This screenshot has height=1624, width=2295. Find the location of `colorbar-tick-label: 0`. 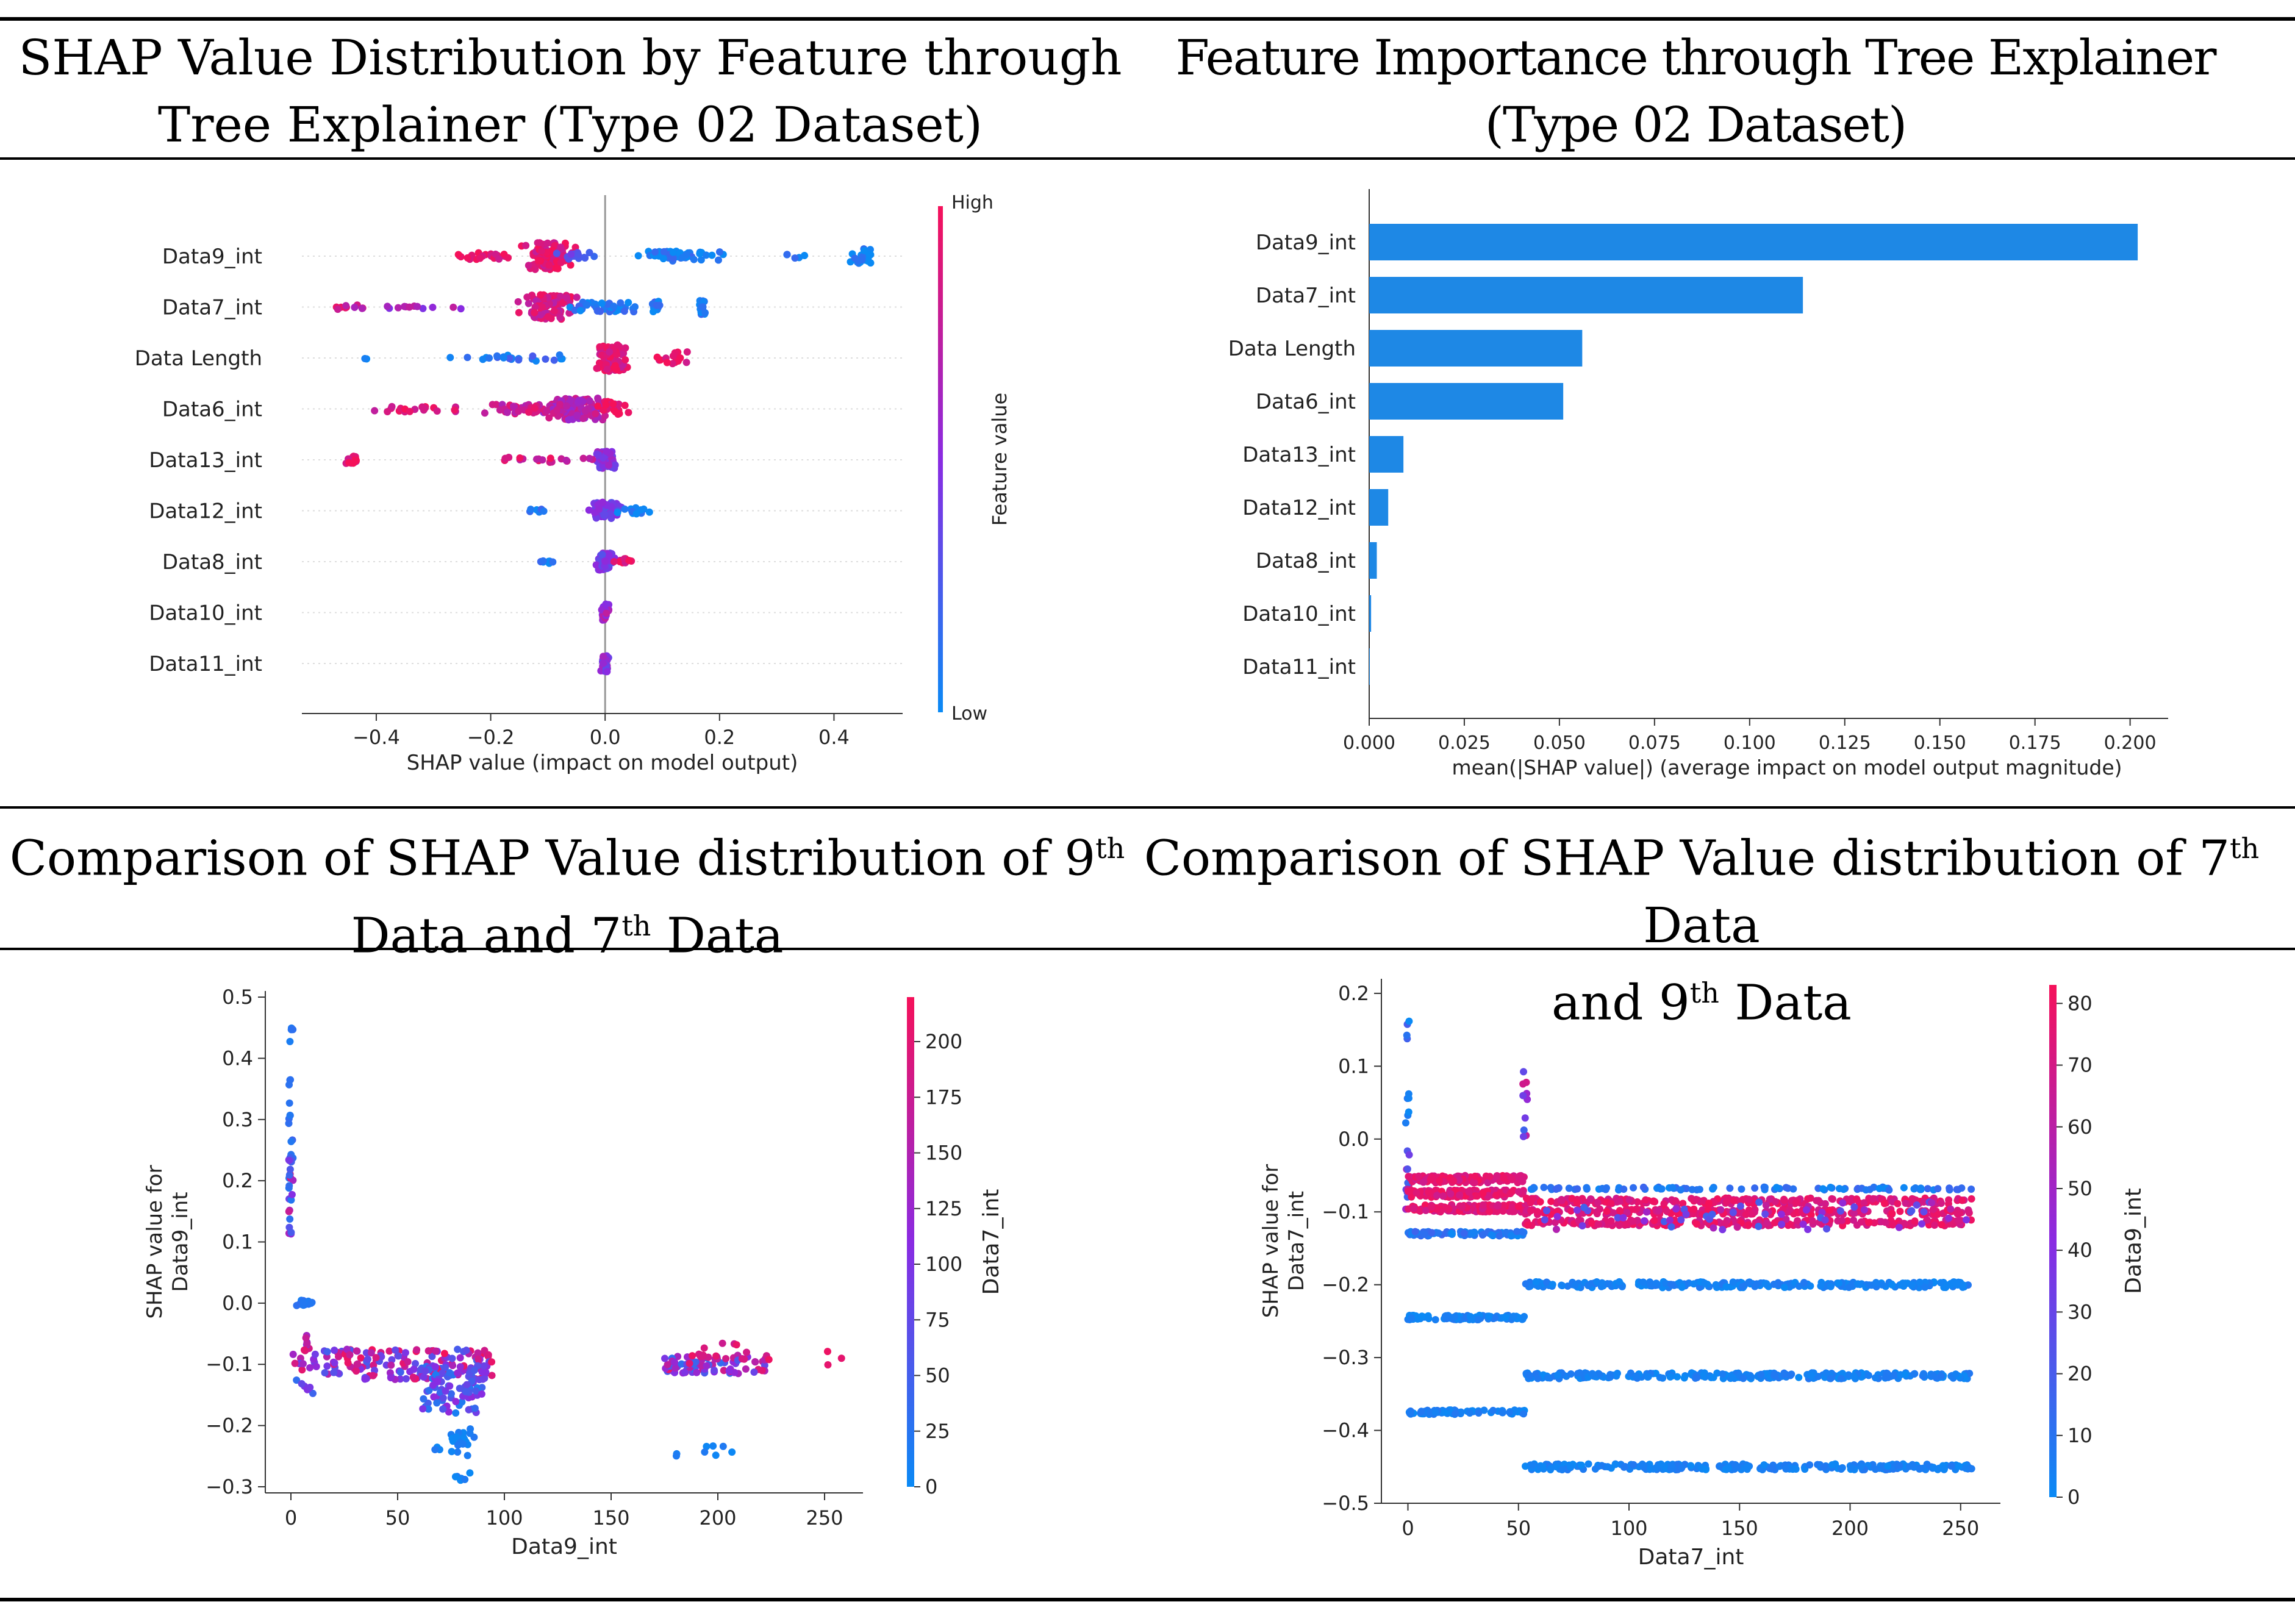

colorbar-tick-label: 0 is located at coordinates (931, 1486).